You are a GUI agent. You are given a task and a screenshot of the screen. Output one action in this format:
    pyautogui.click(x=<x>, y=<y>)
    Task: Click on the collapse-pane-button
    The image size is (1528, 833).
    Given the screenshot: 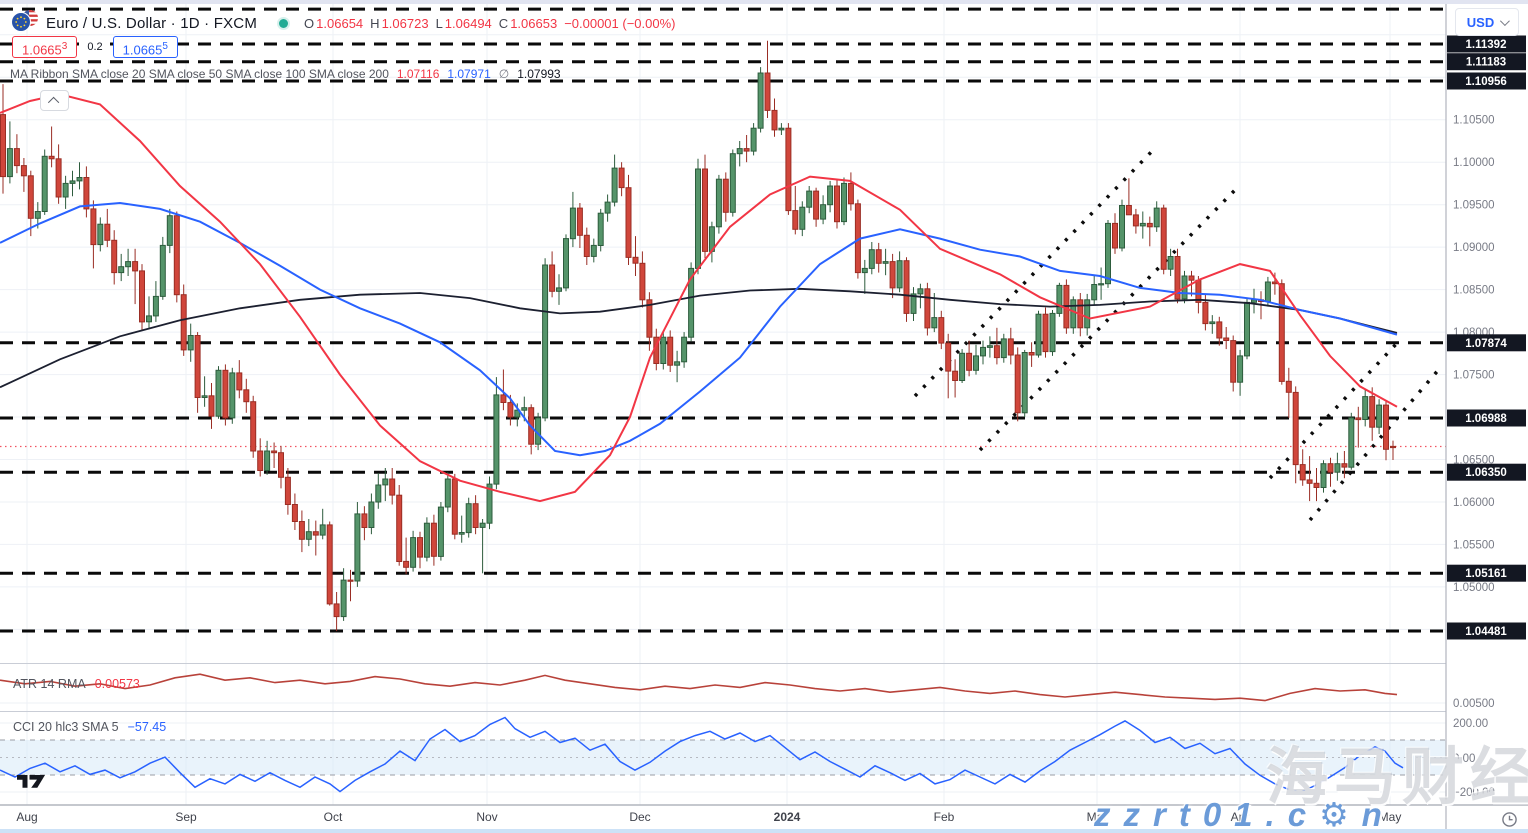 What is the action you would take?
    pyautogui.click(x=54, y=100)
    